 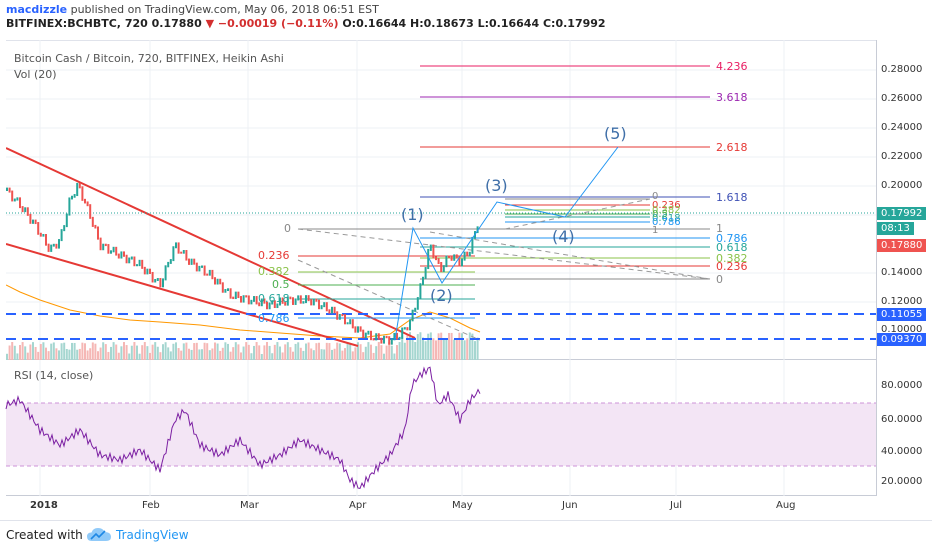 I want to click on symbol: BITFINEX:BCHBTC, 720, so click(x=77, y=23).